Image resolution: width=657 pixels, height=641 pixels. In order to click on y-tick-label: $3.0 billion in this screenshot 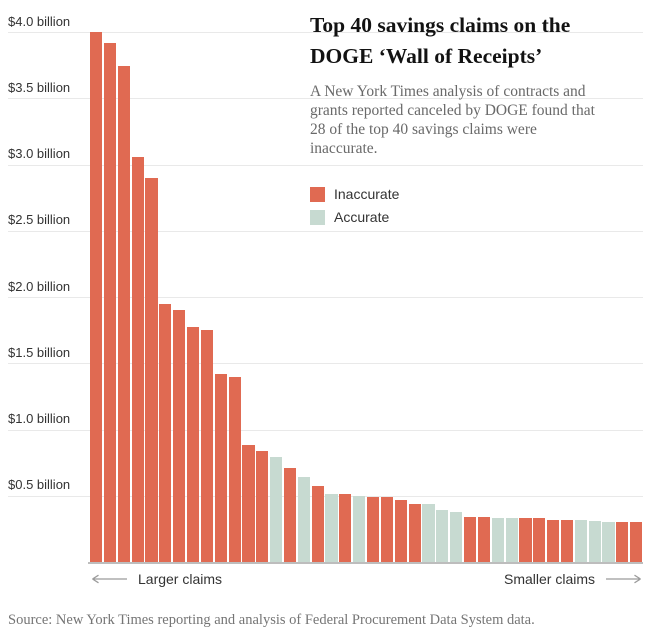, I will do `click(39, 153)`.